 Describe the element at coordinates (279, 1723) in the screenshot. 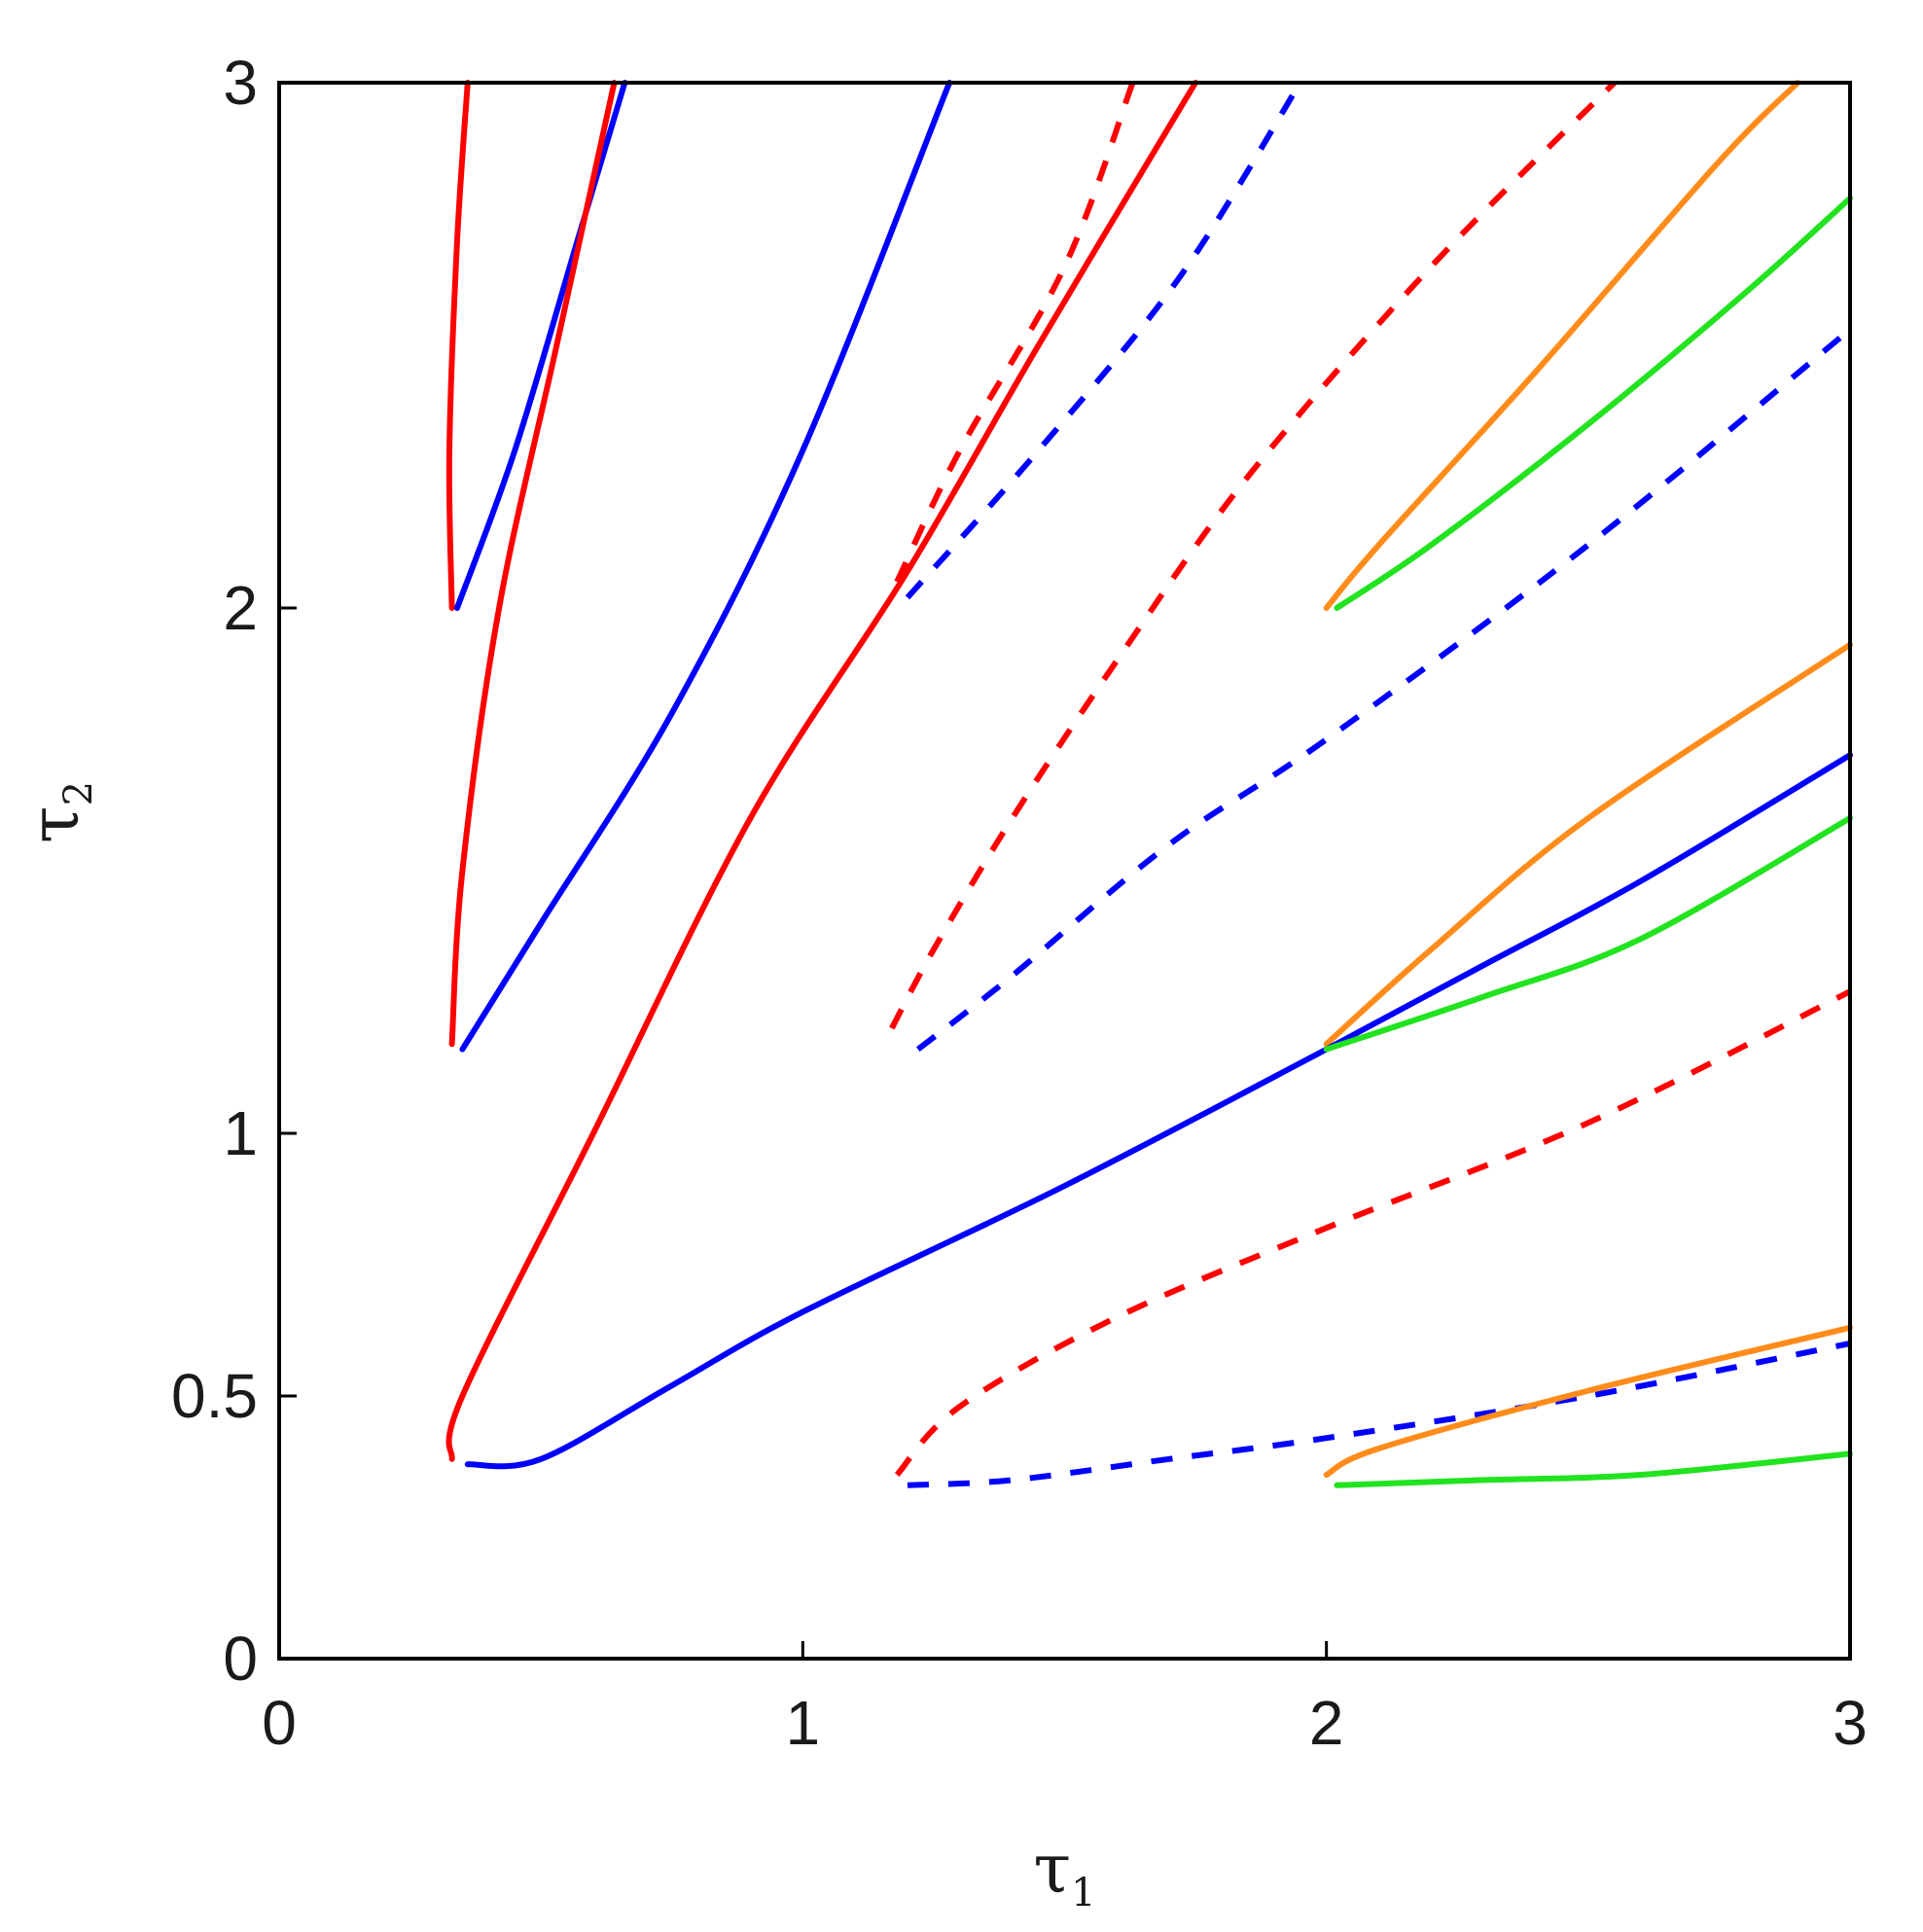

I see `x-tick-label-0: 0` at that location.